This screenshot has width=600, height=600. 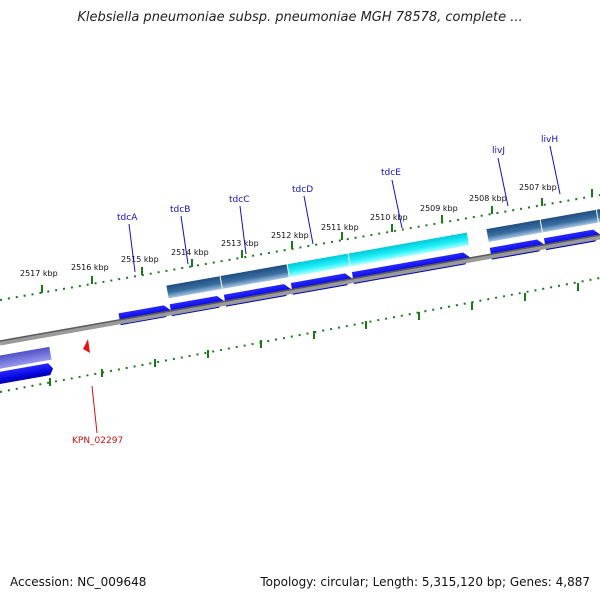 What do you see at coordinates (389, 217) in the screenshot?
I see `kbp-label: 2510 kbp` at bounding box center [389, 217].